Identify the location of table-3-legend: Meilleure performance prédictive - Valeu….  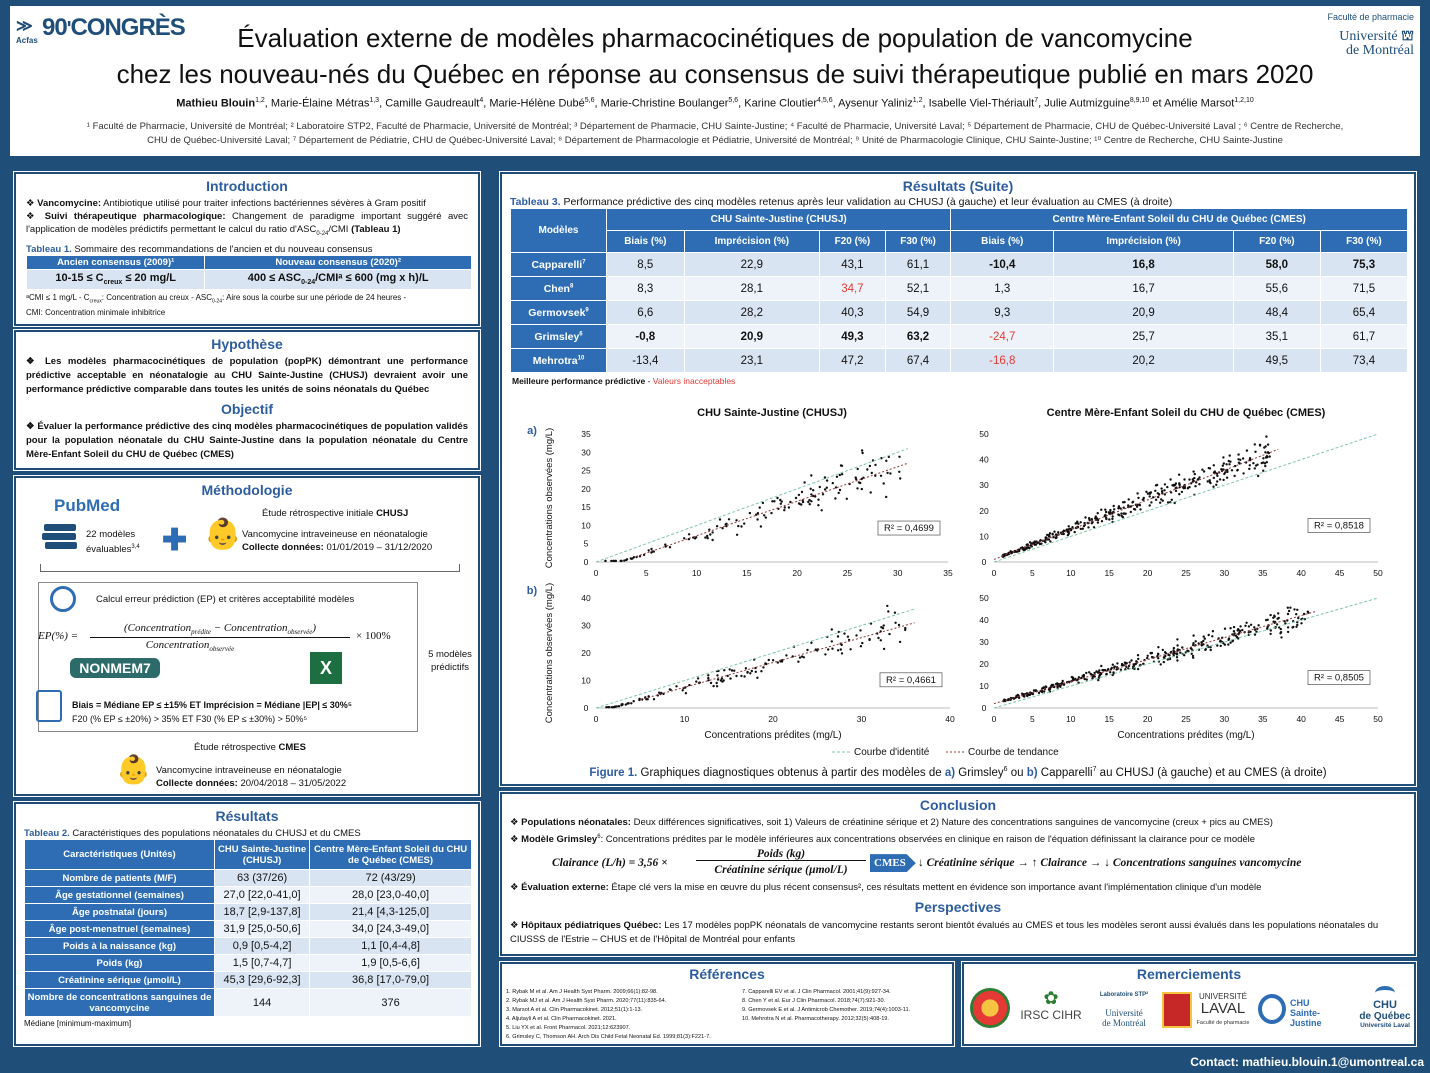
(624, 381).